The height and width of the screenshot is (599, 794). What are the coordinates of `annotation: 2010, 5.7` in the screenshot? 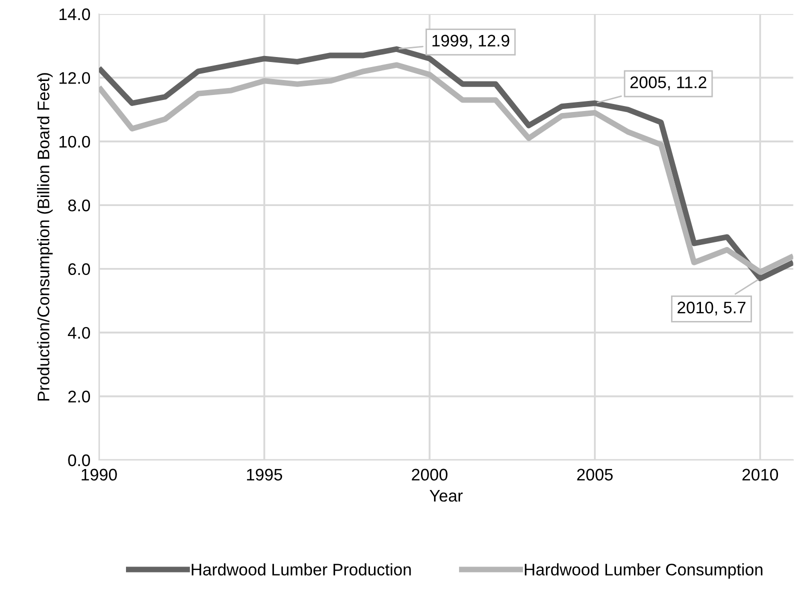 It's located at (712, 309).